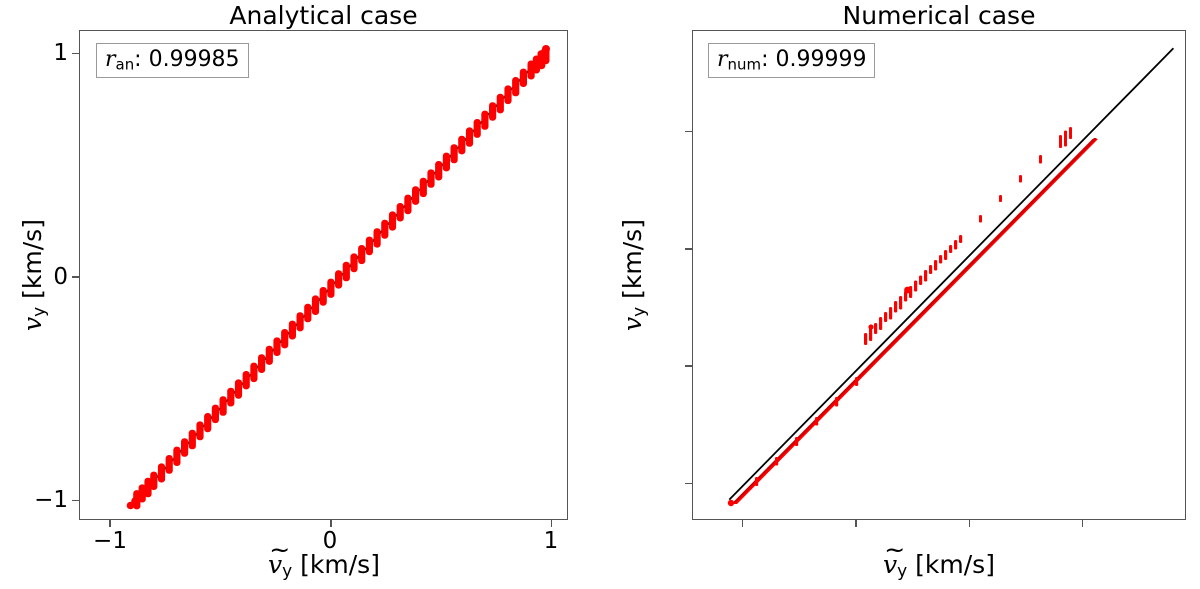  I want to click on yaxis-title-numerical: vy [km/s], so click(634, 275).